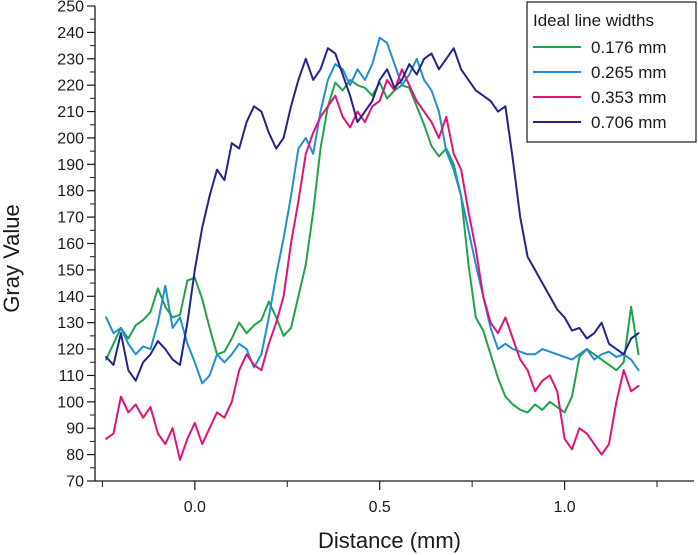  Describe the element at coordinates (75, 429) in the screenshot. I see `y-tick-label: 90` at that location.